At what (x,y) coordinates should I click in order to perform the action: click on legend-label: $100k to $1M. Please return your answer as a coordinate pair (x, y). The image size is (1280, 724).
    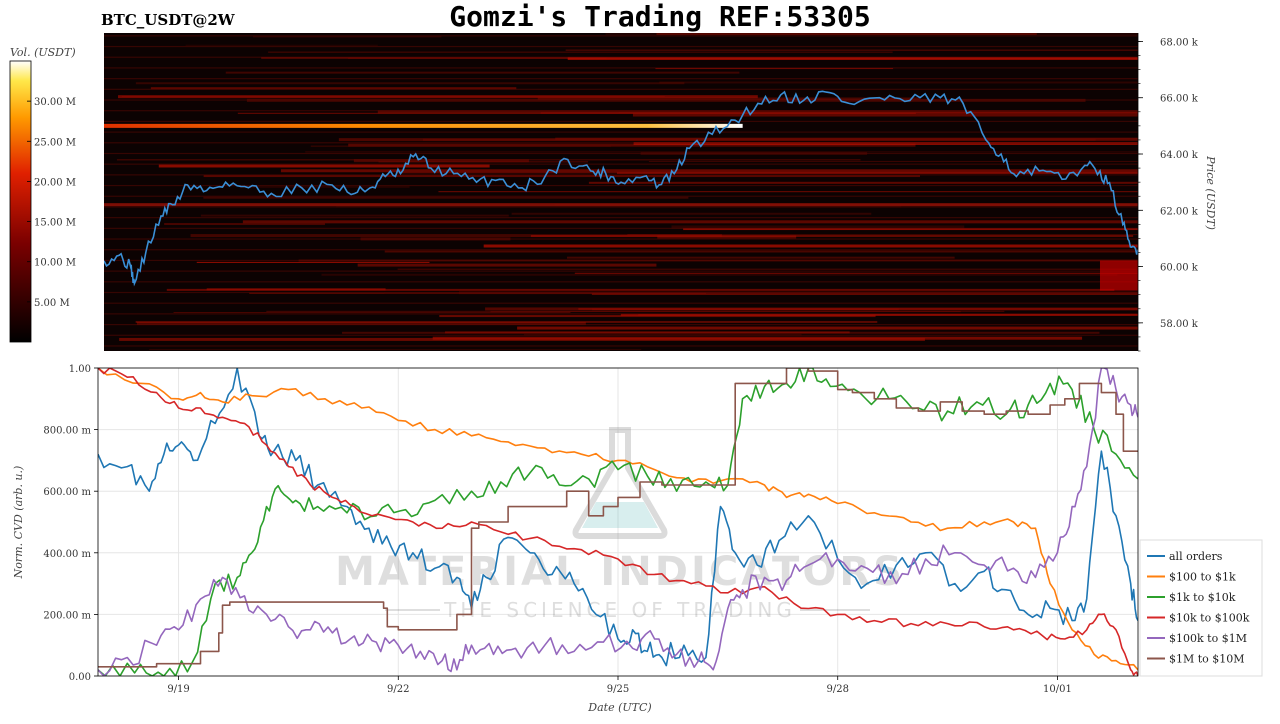
    Looking at the image, I should click on (1208, 638).